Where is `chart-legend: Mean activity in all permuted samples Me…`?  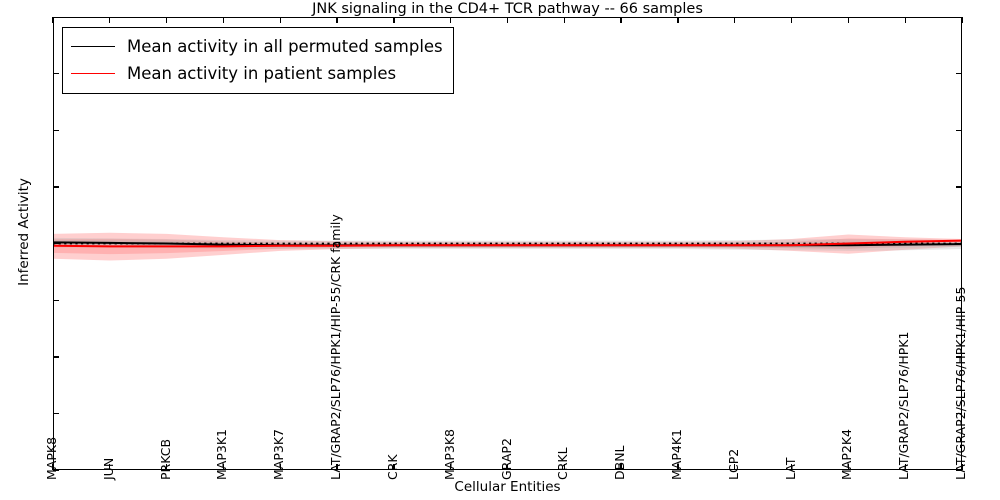 chart-legend: Mean activity in all permuted samples Me… is located at coordinates (258, 60).